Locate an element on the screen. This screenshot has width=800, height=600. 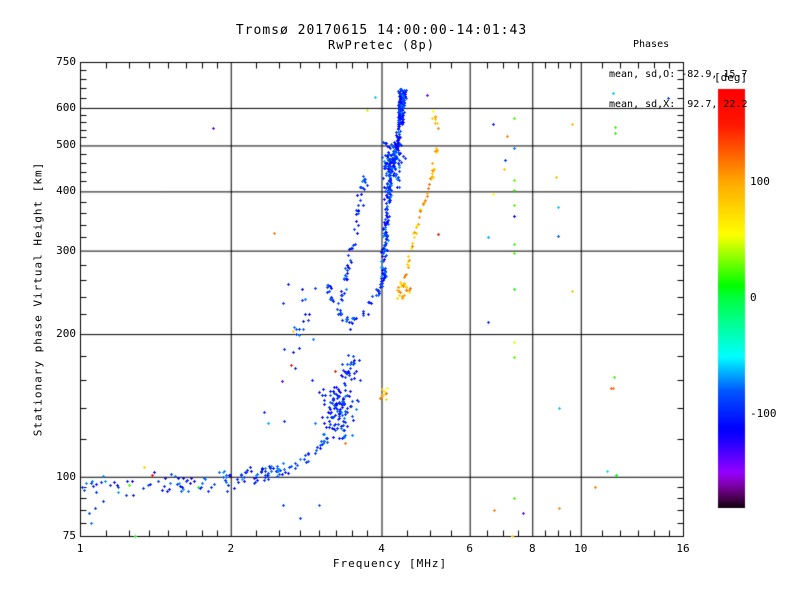
colorbar-unit-label: [deg] is located at coordinates (731, 77).